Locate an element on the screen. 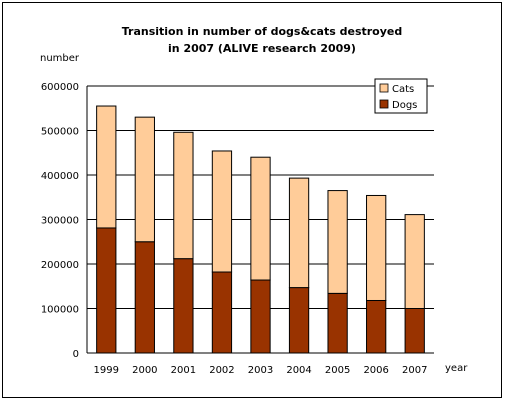 Image resolution: width=510 pixels, height=408 pixels. y-tick-label: 500000 is located at coordinates (60, 132).